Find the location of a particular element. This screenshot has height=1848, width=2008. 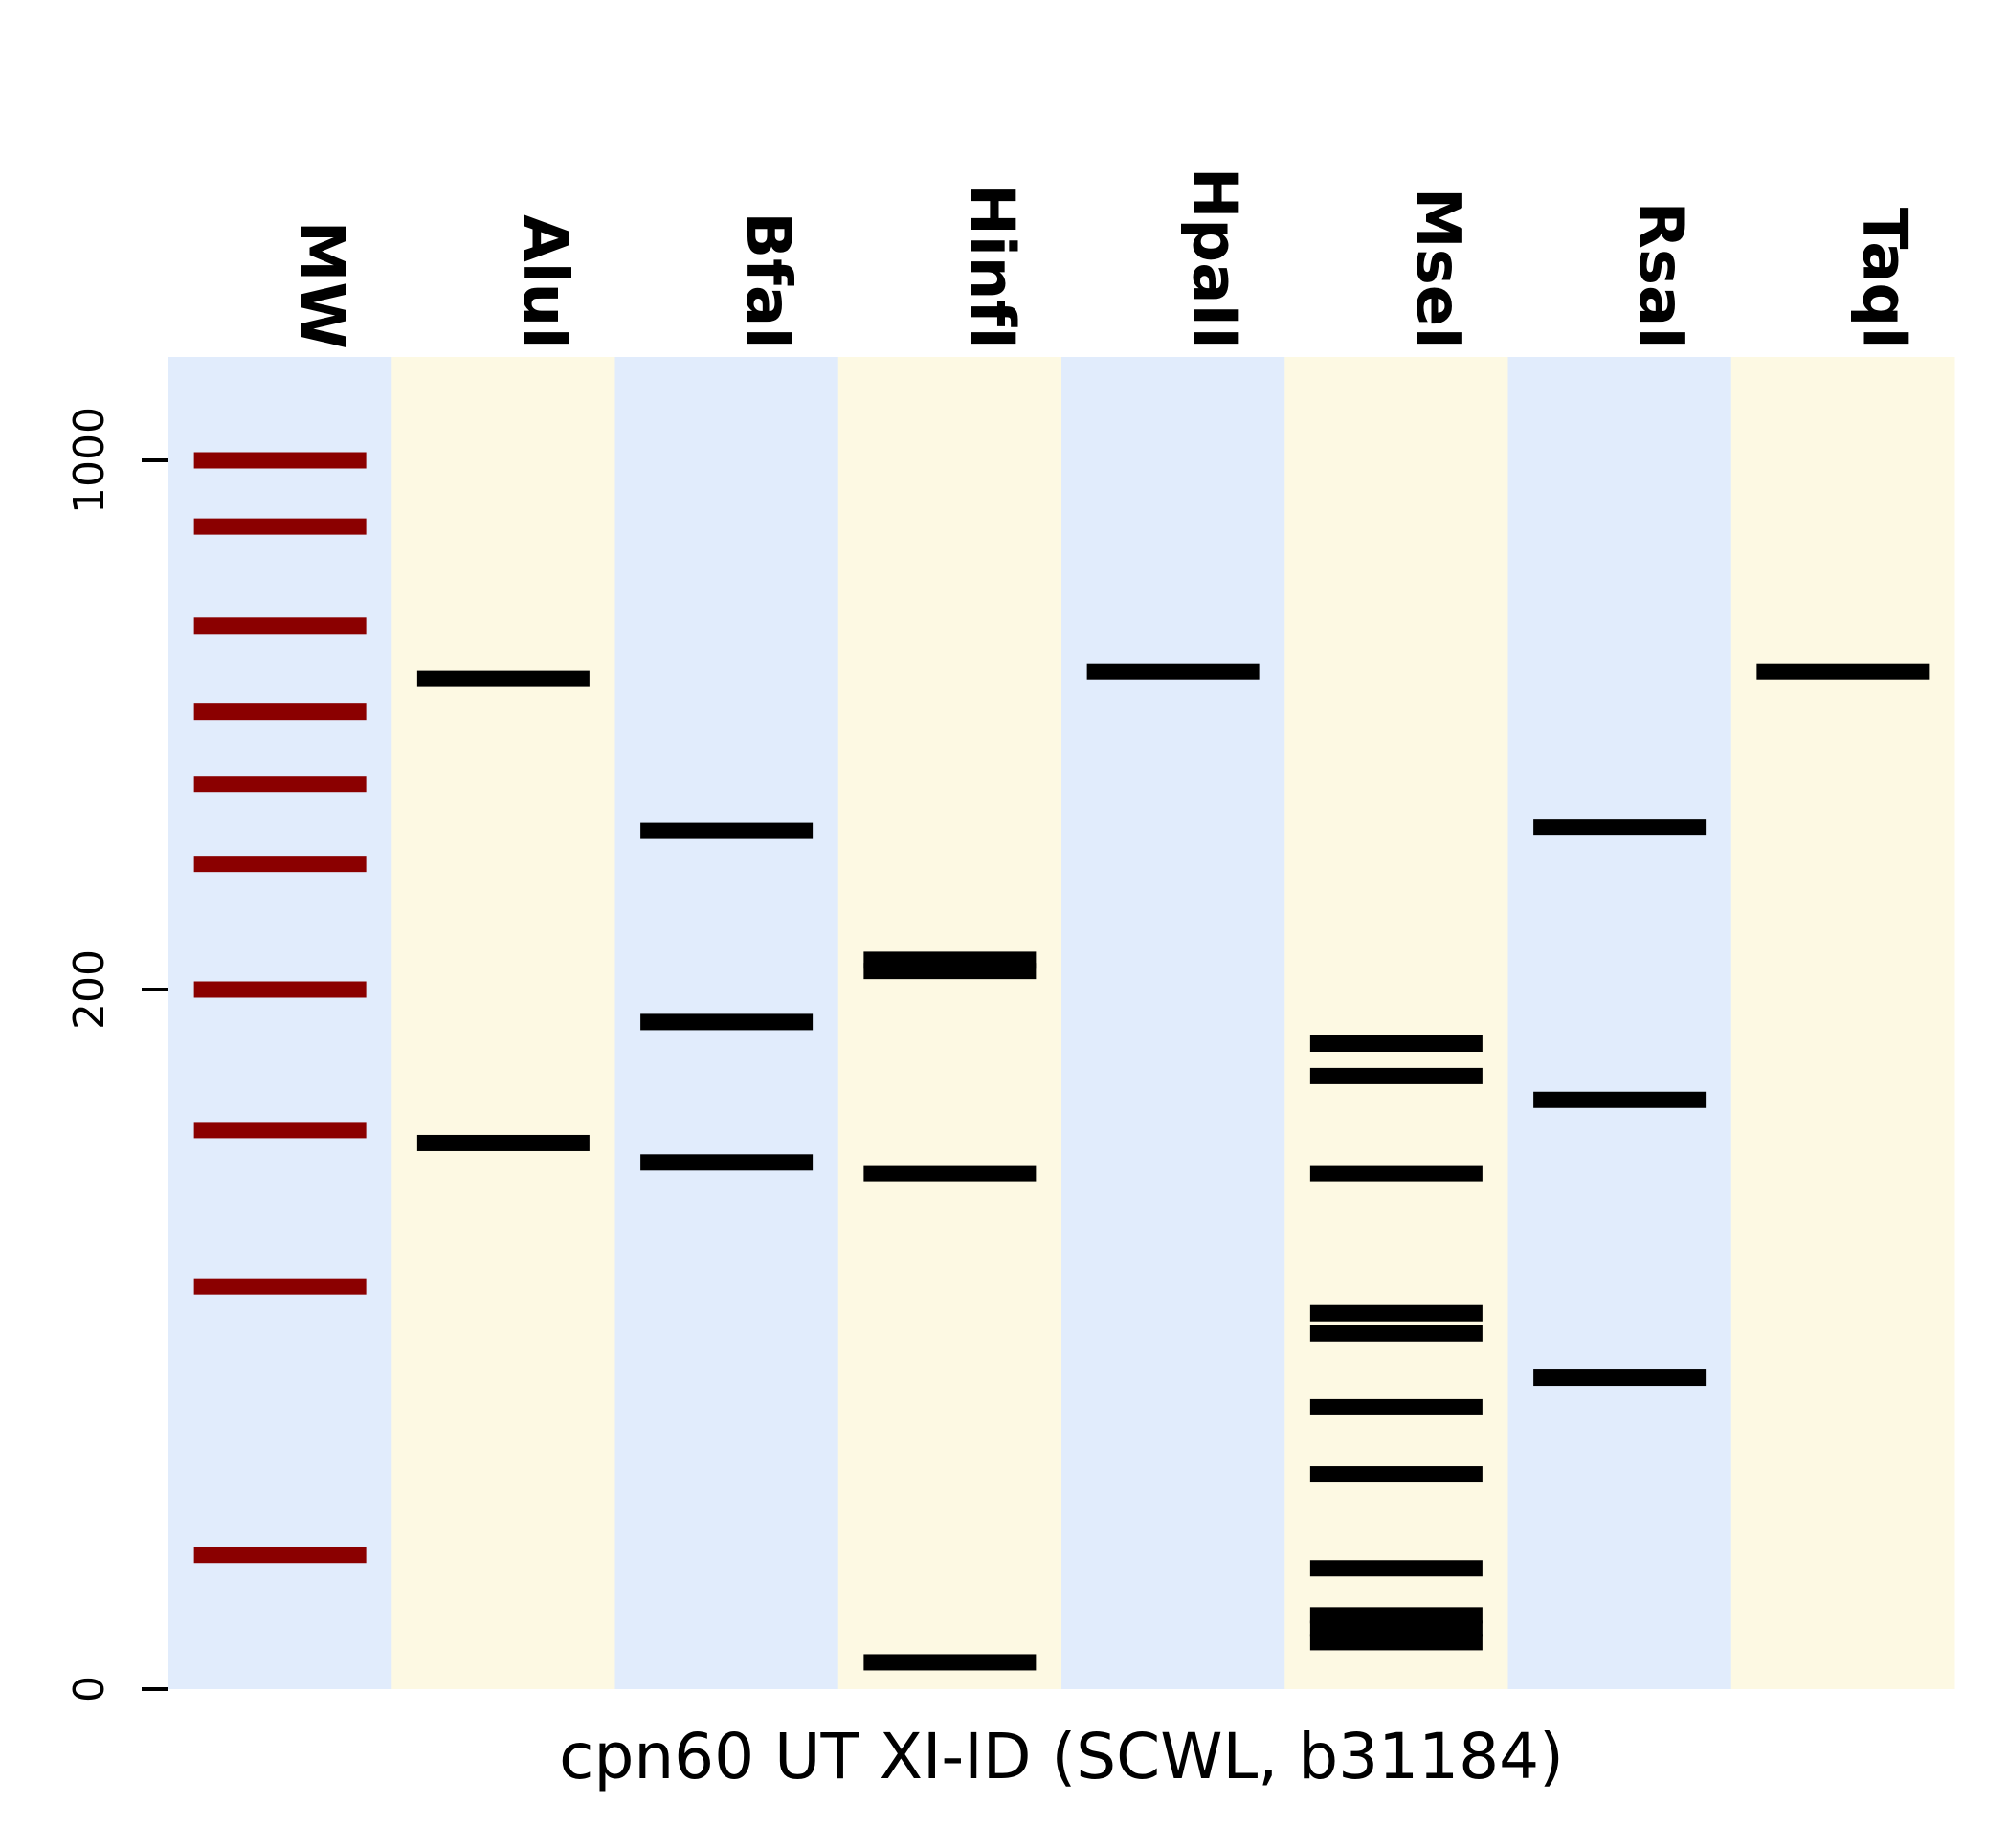

lane-HinfI-background is located at coordinates (949, 1023).